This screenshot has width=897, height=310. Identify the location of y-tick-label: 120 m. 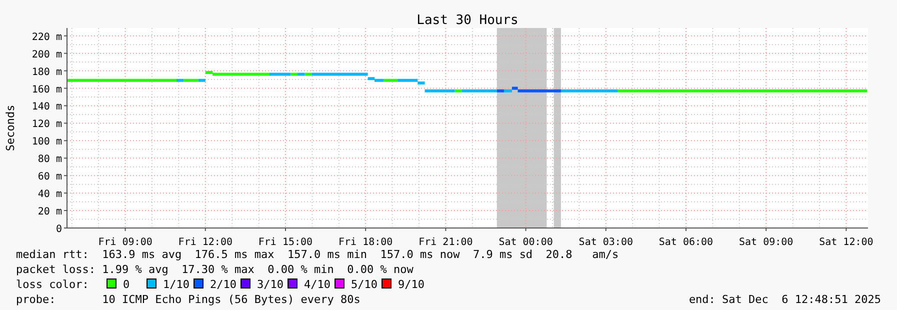
(47, 124).